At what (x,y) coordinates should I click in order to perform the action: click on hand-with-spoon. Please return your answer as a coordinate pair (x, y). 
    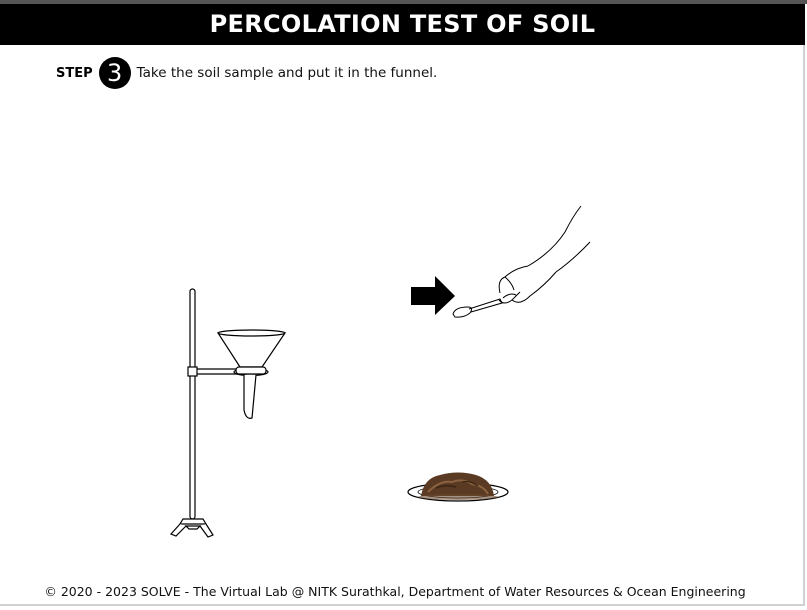
    Looking at the image, I should click on (521, 261).